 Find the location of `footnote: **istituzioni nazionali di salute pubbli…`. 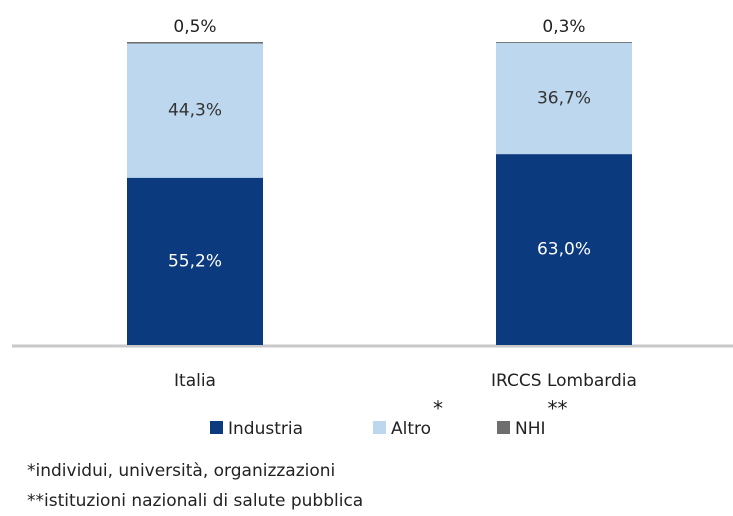

footnote: **istituzioni nazionali di salute pubbli… is located at coordinates (195, 501).